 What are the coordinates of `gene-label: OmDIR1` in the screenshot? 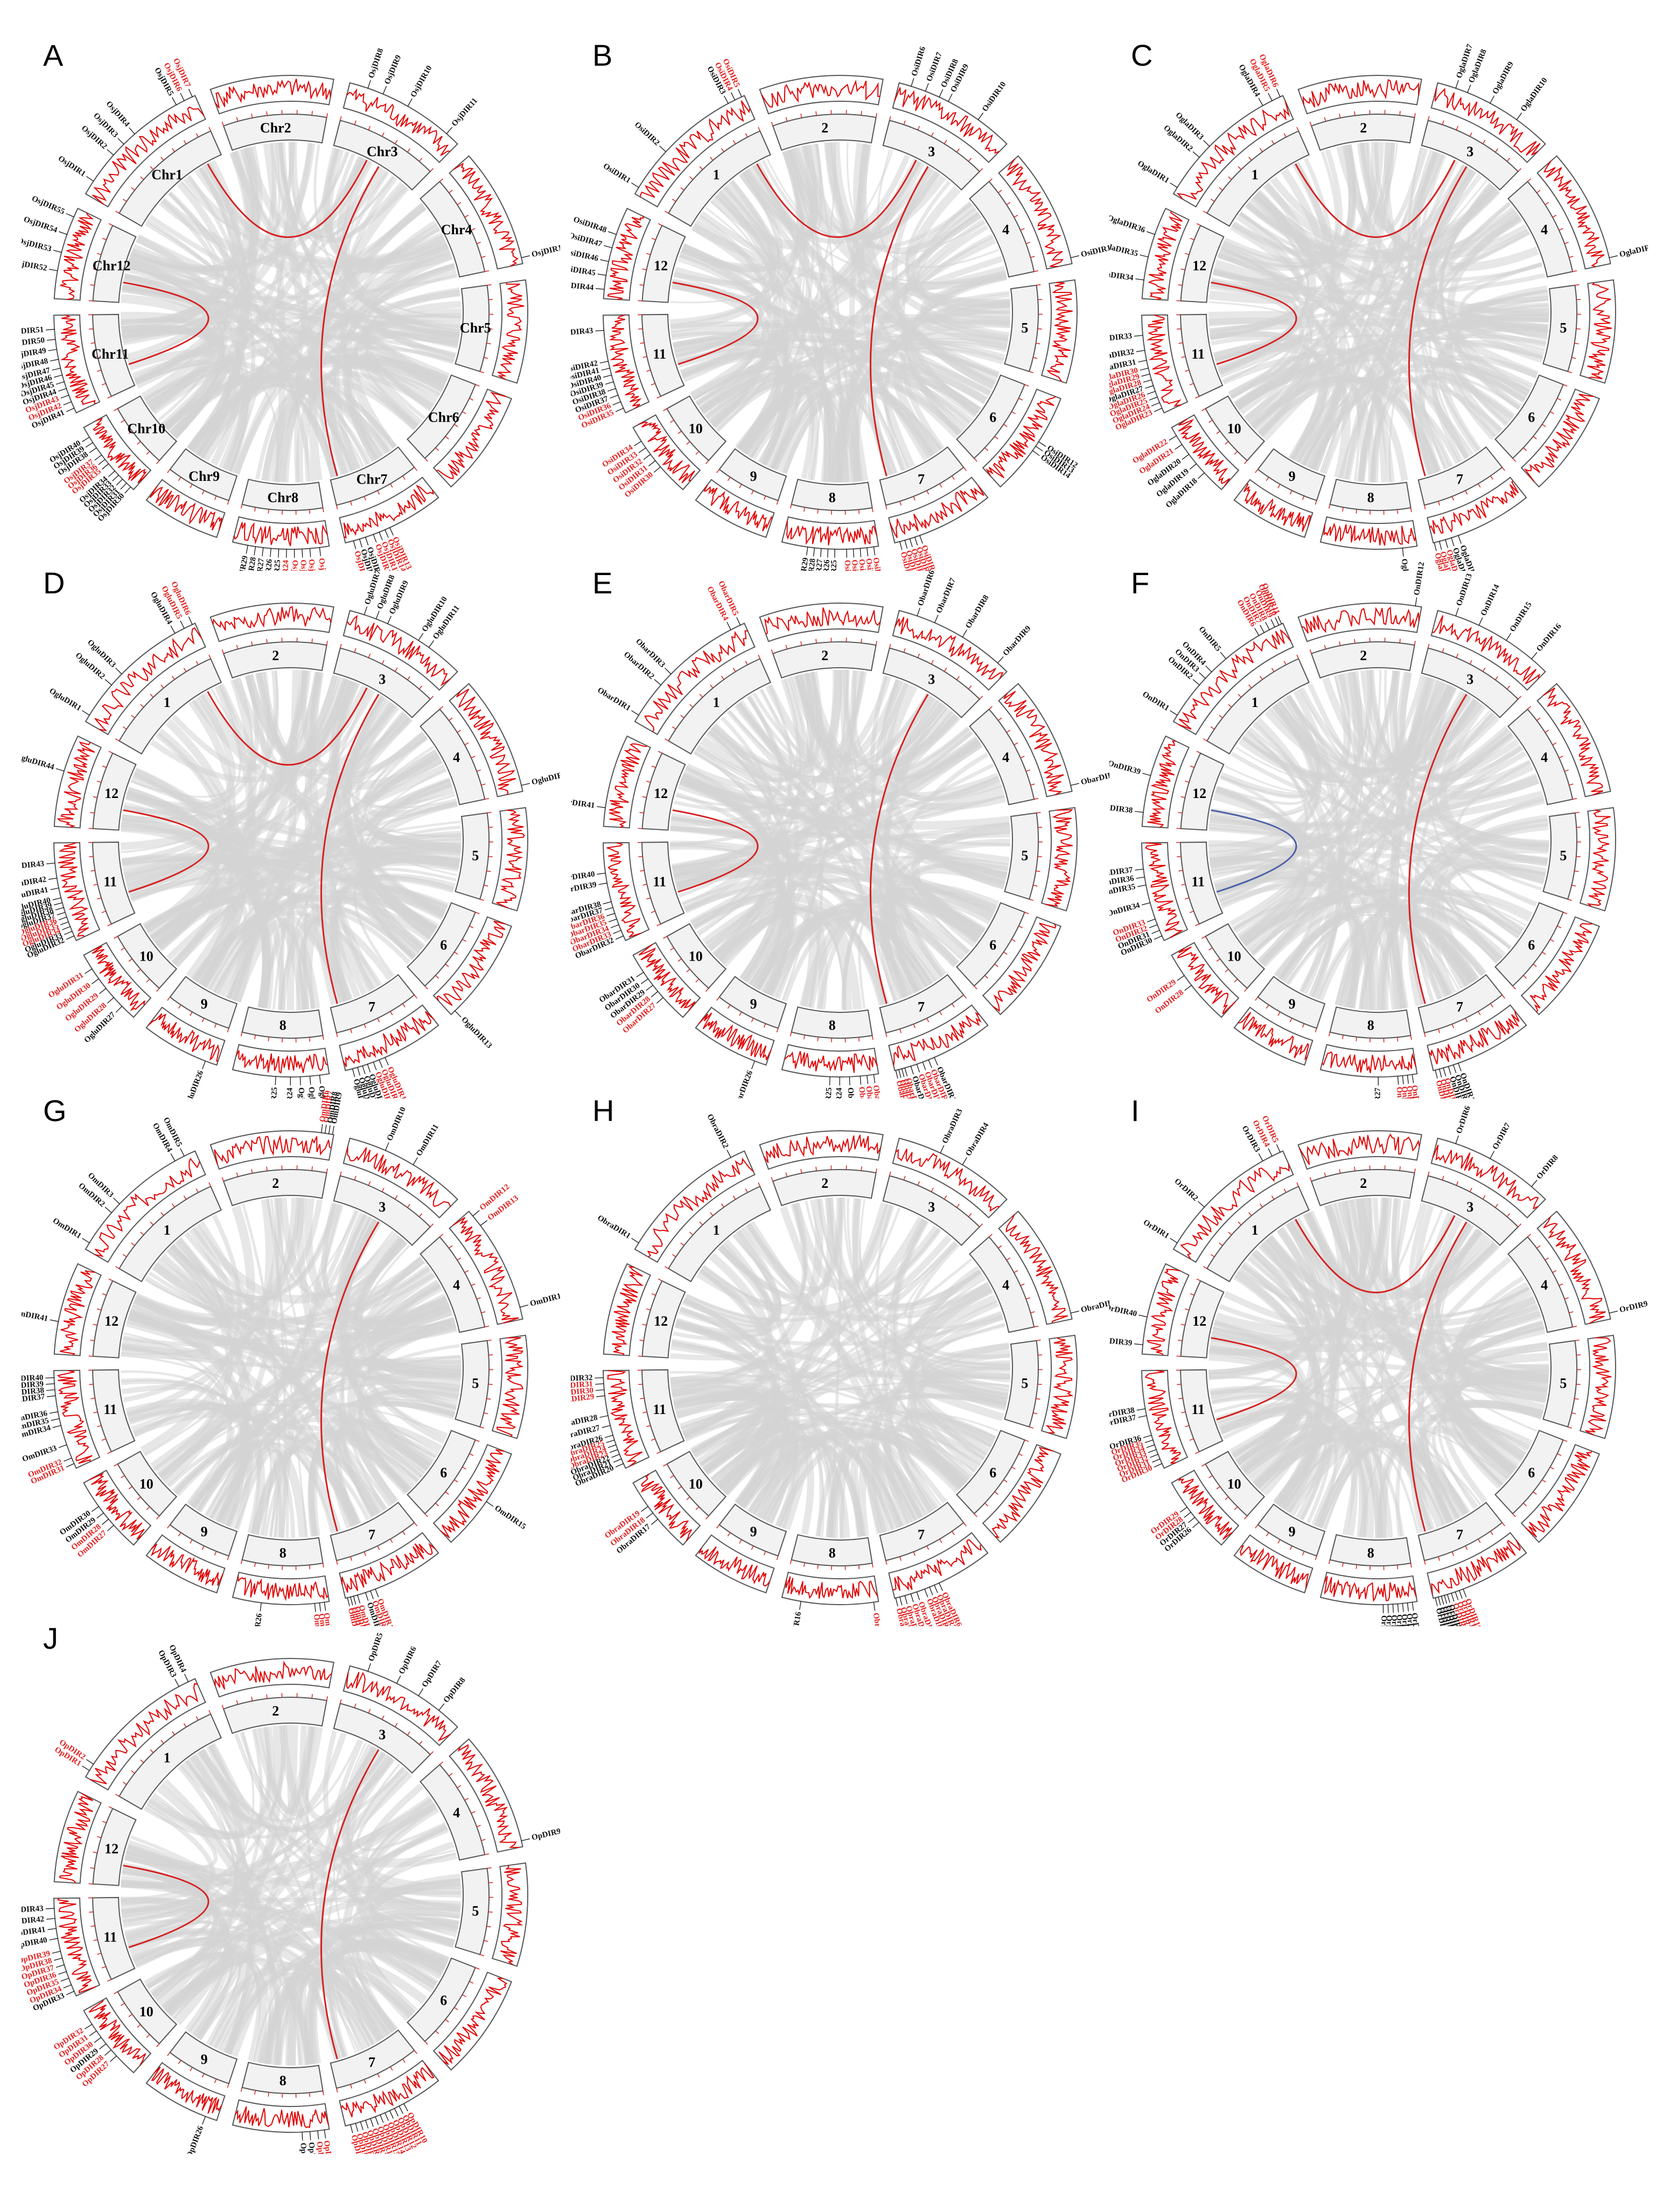 It's located at (67, 1228).